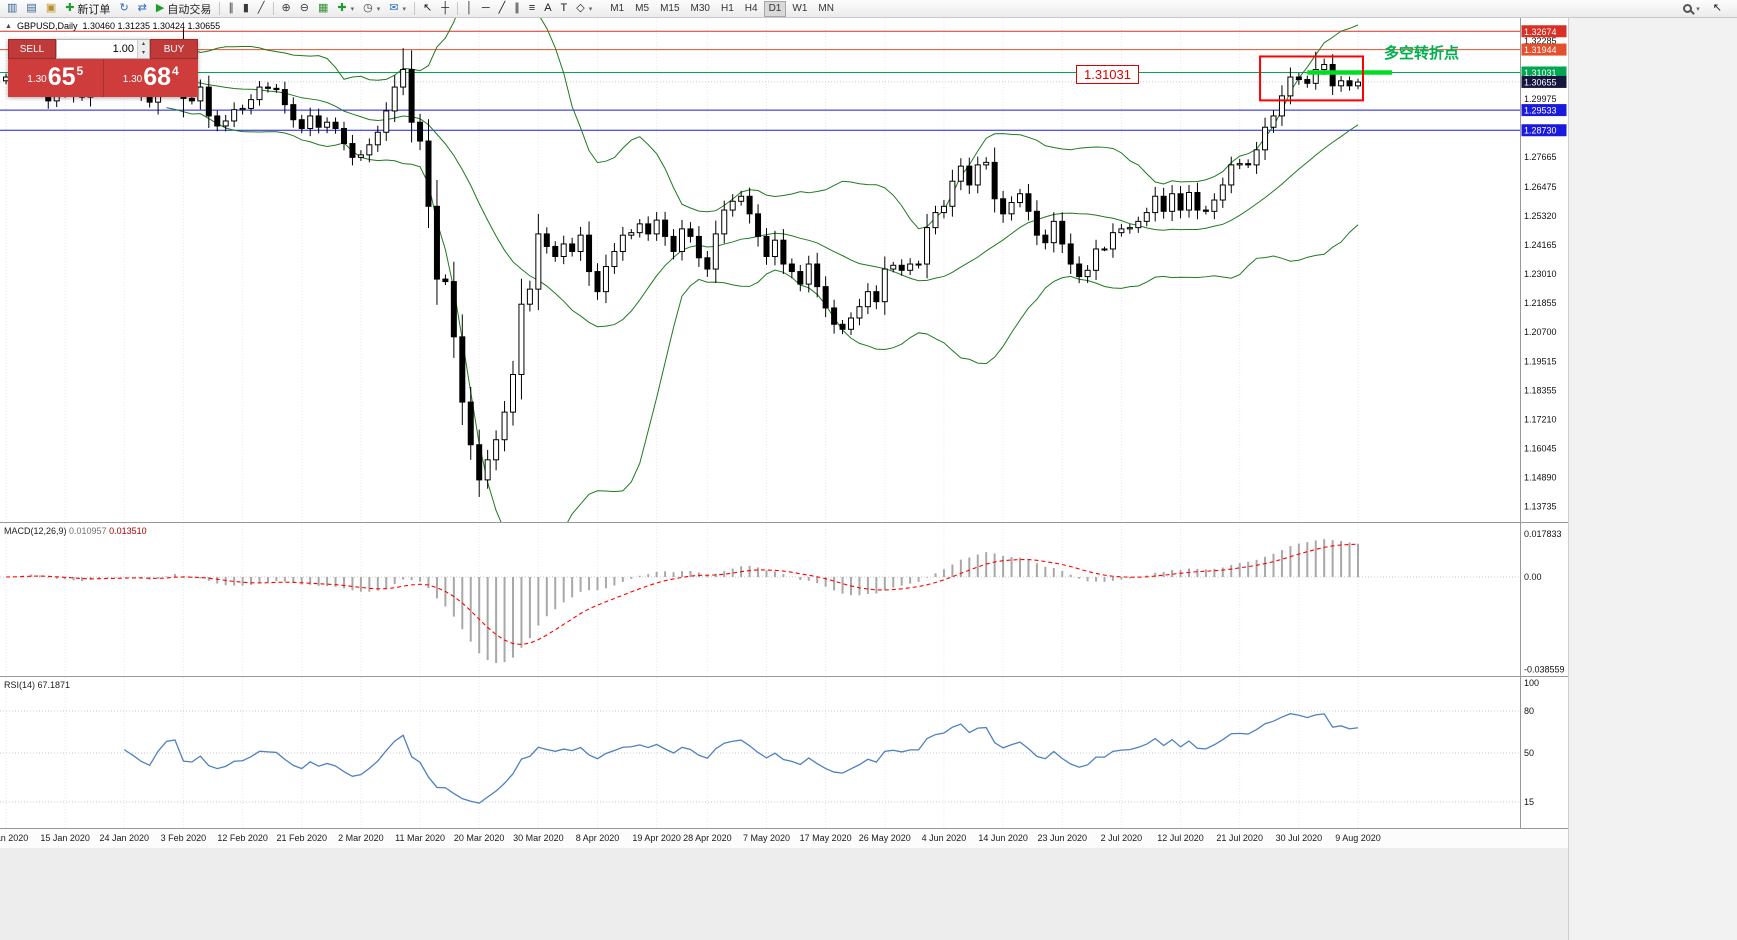 This screenshot has width=1737, height=940. What do you see at coordinates (669, 9) in the screenshot?
I see `timeframe-m15: M15` at bounding box center [669, 9].